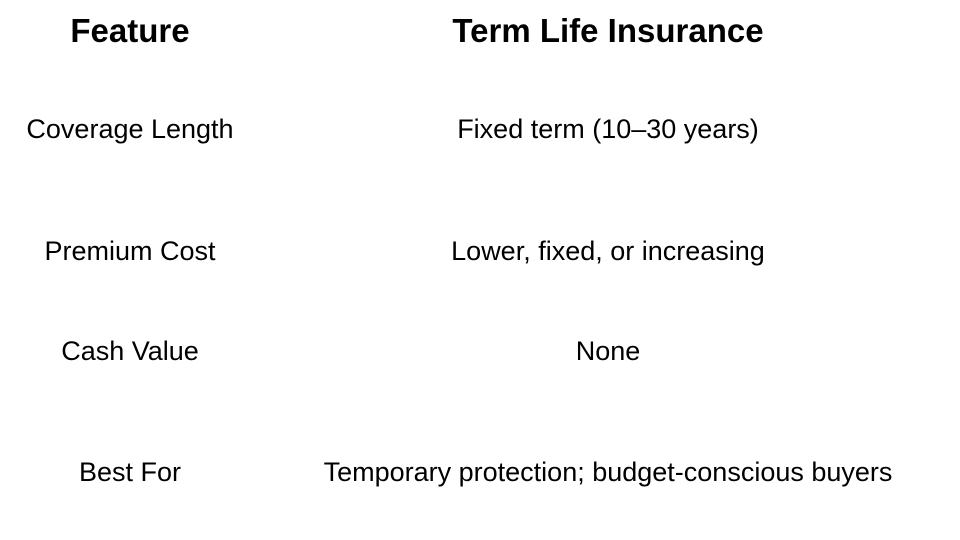 The width and height of the screenshot is (960, 540). I want to click on table-row: Cash Value None, so click(480, 351).